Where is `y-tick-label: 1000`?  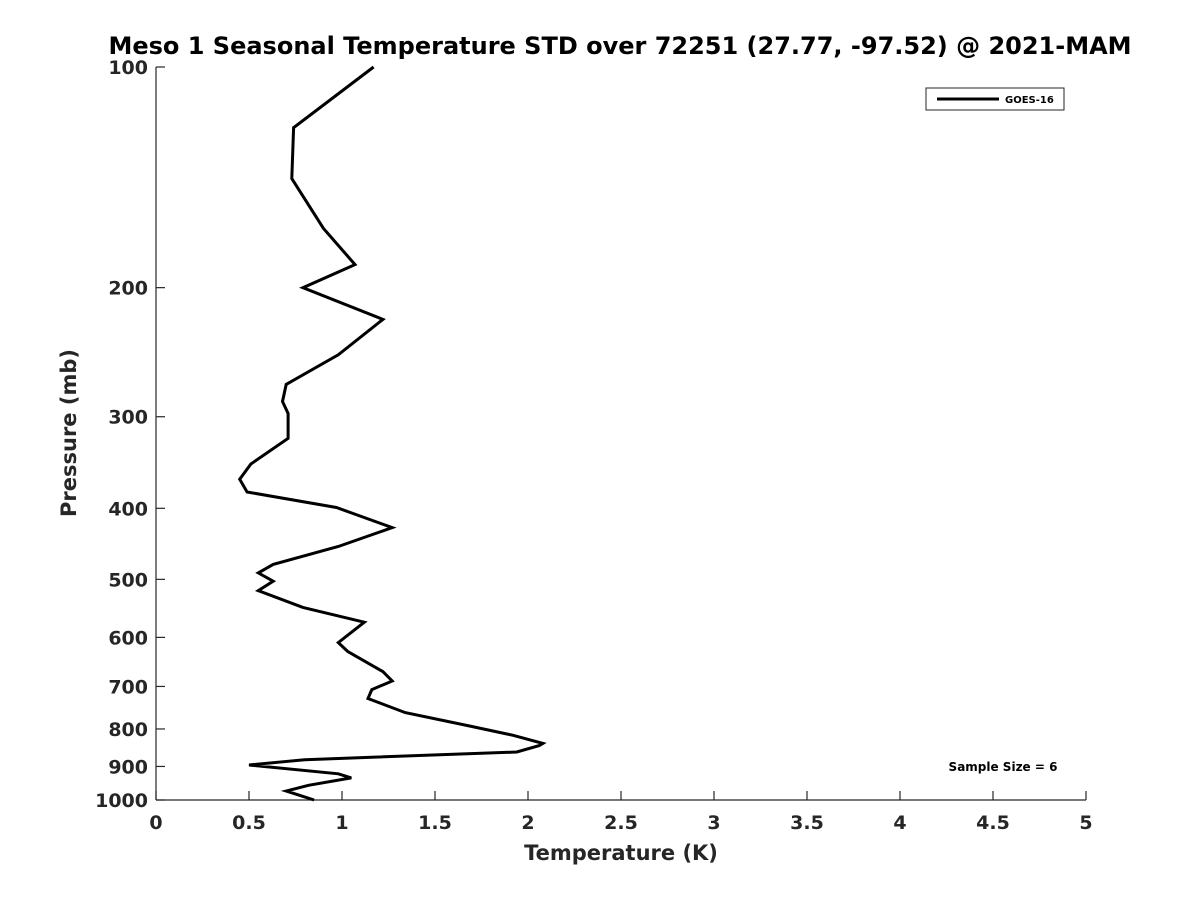
y-tick-label: 1000 is located at coordinates (121, 801).